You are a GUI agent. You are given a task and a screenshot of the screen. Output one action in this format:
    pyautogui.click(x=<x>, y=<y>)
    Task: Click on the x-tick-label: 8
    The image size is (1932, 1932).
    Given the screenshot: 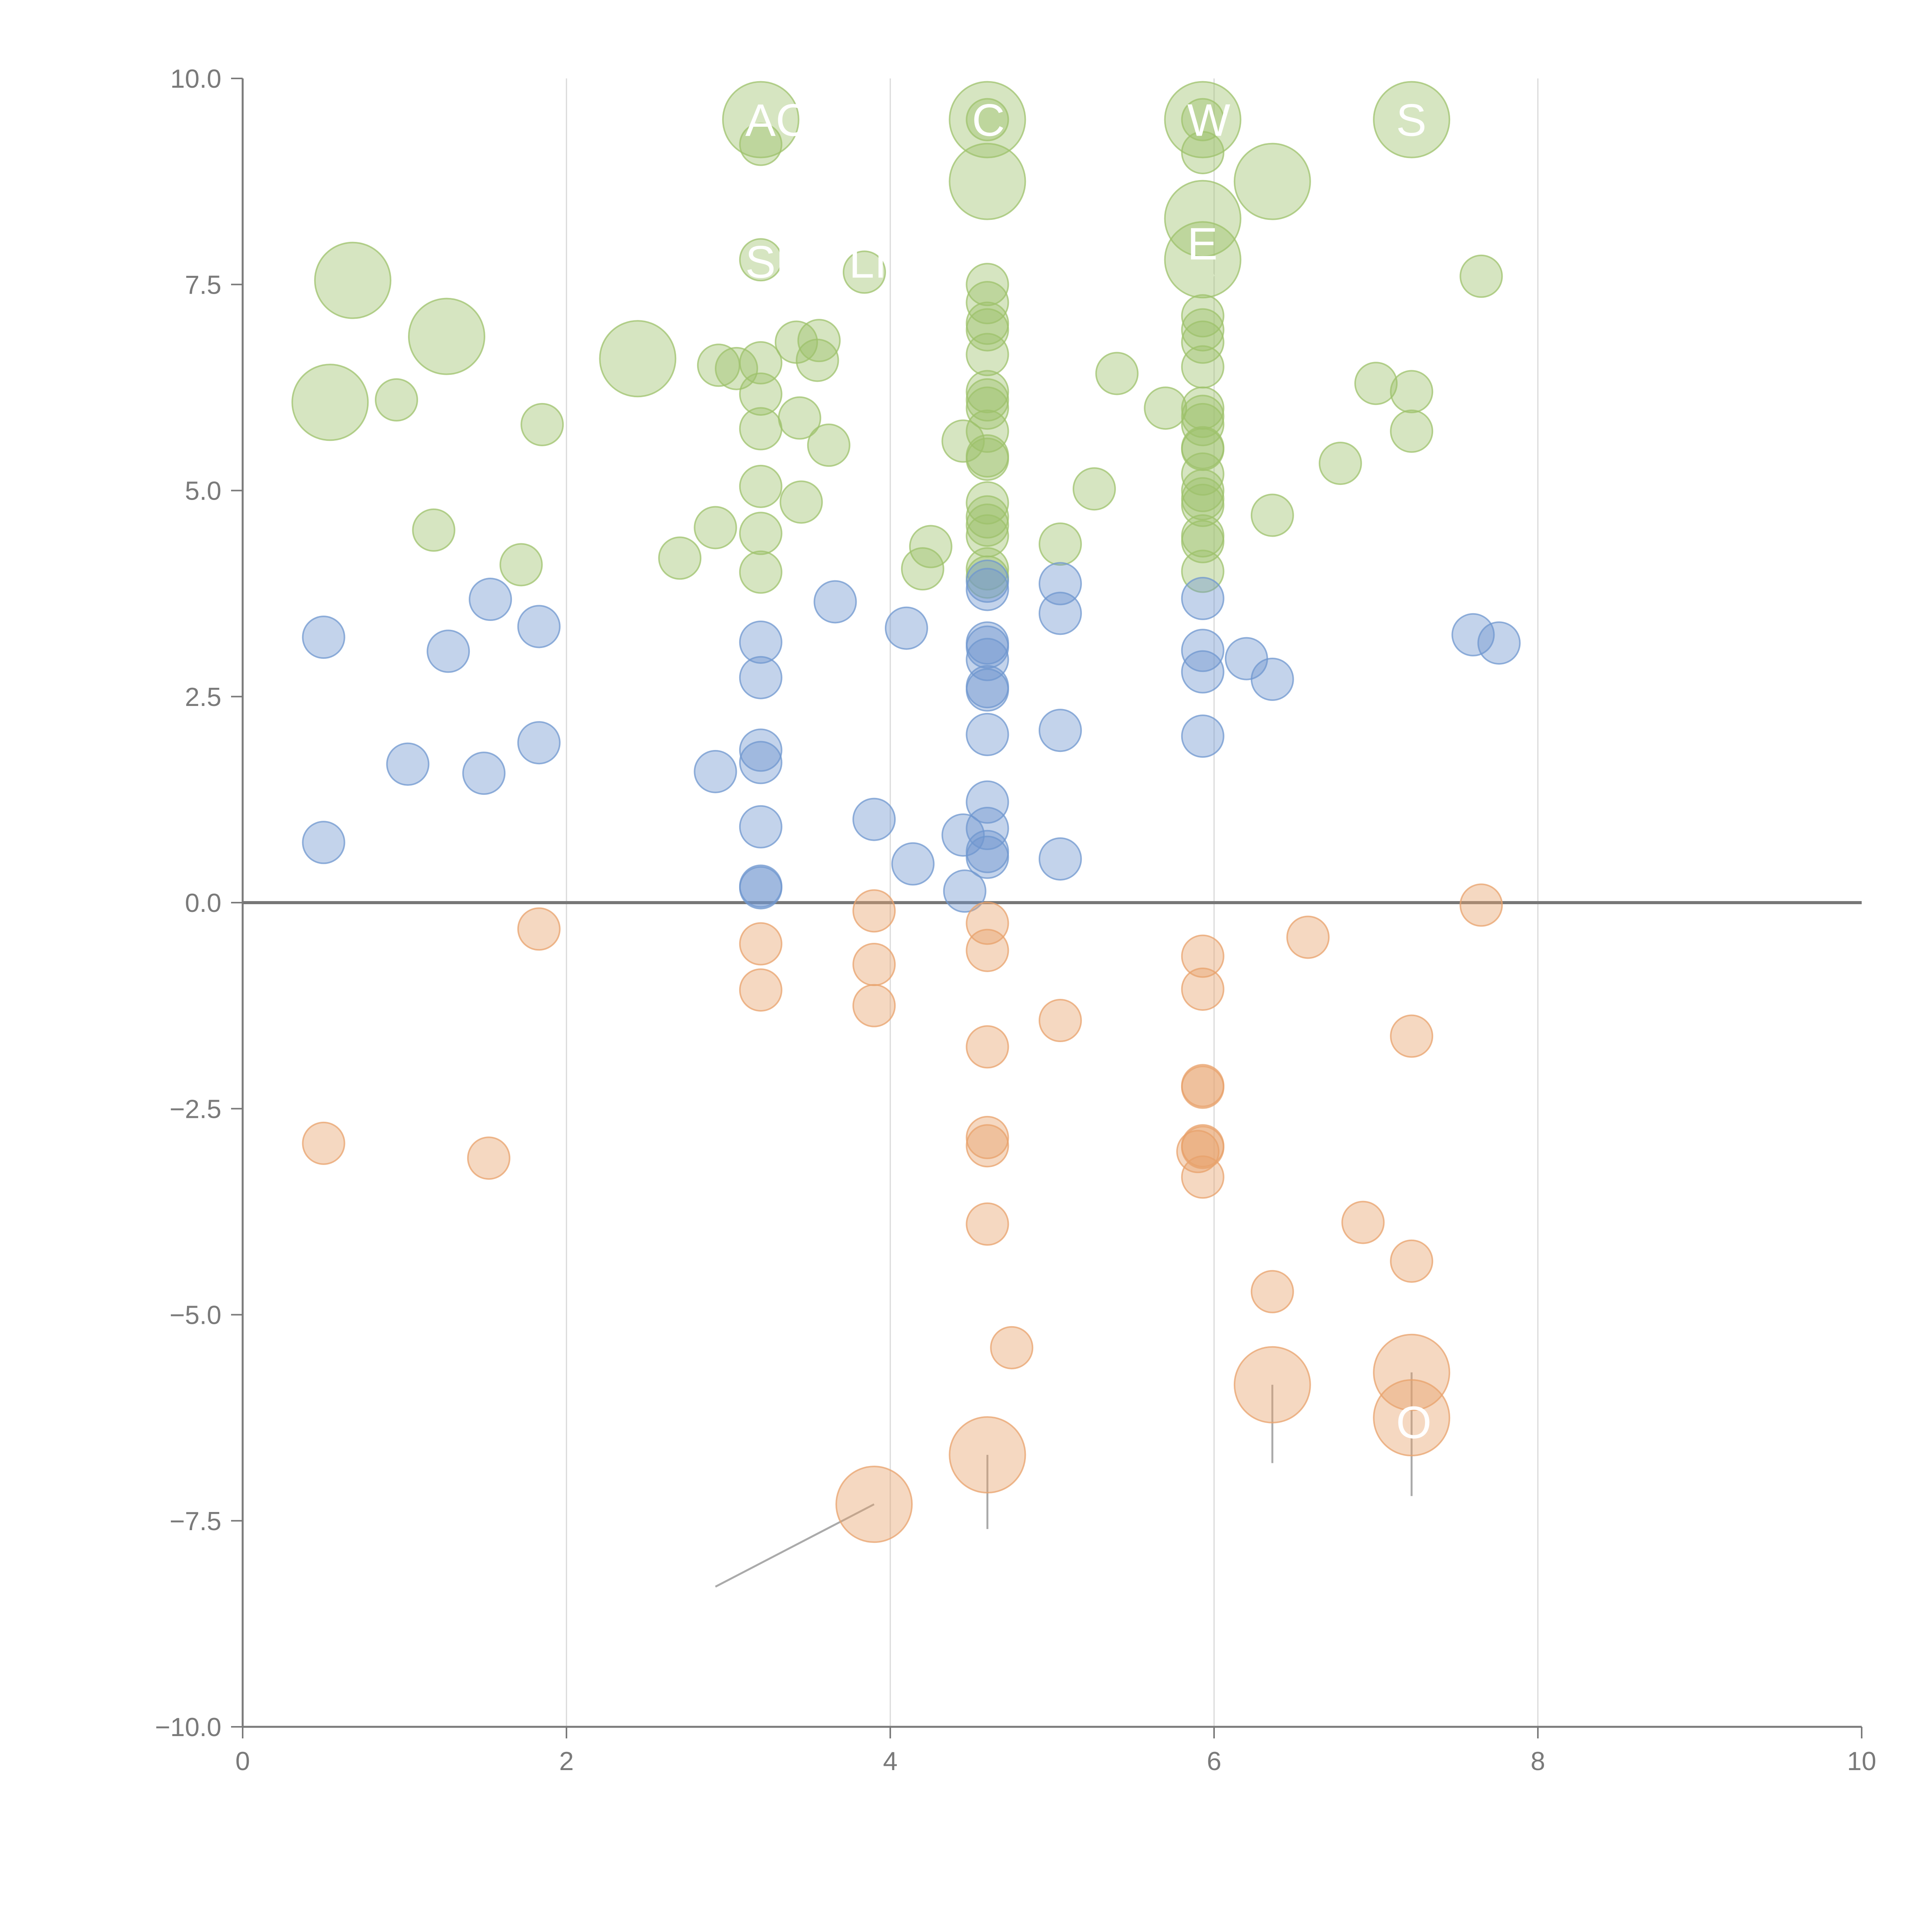 What is the action you would take?
    pyautogui.click(x=1538, y=1761)
    